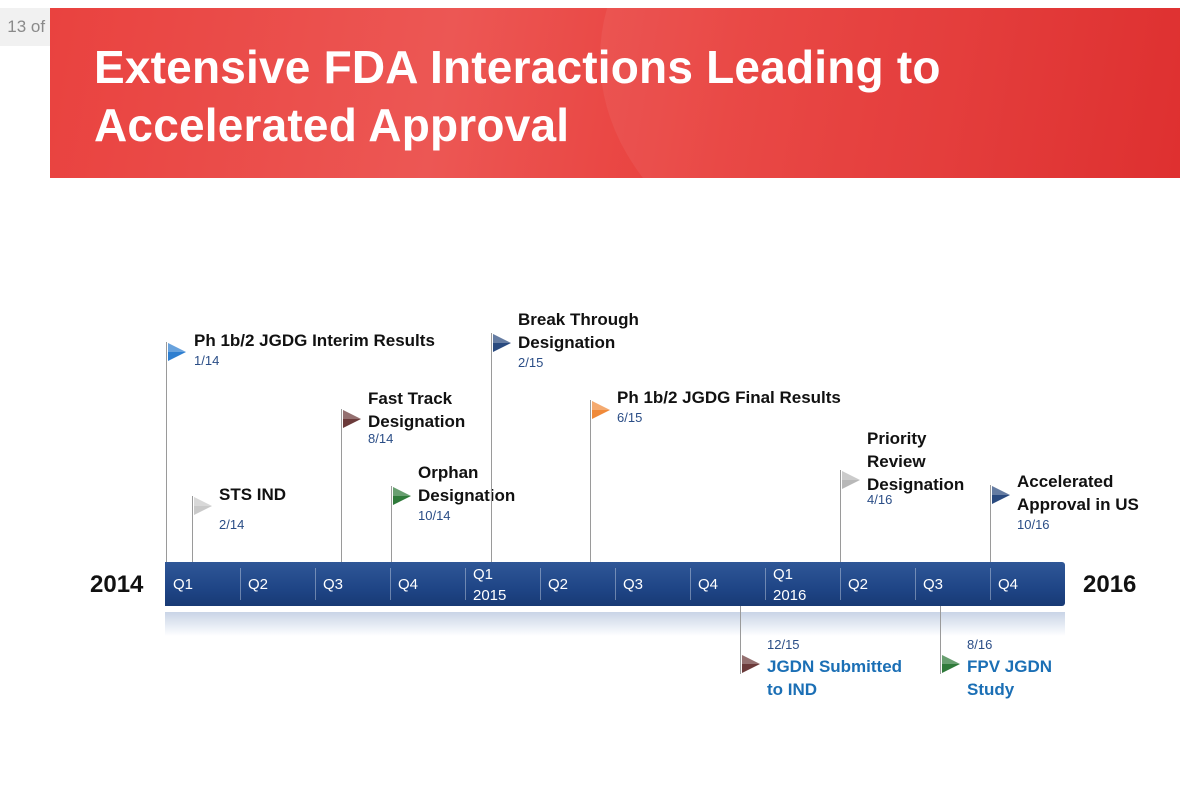 This screenshot has height=797, width=1200. Describe the element at coordinates (381, 438) in the screenshot. I see `milestone-date: 8/14` at that location.